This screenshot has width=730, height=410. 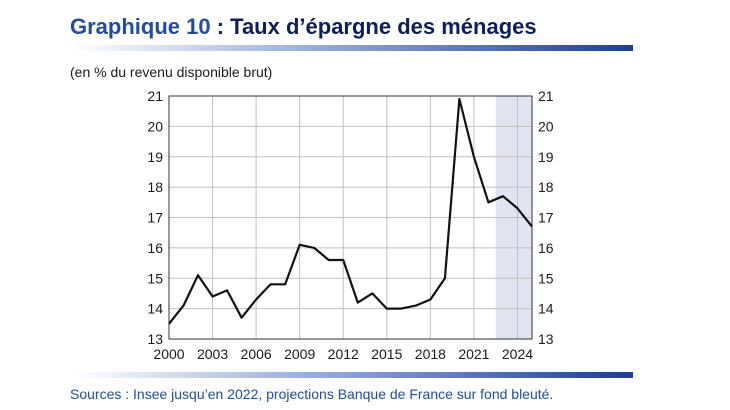 What do you see at coordinates (546, 157) in the screenshot?
I see `y-tick-label-right: 19` at bounding box center [546, 157].